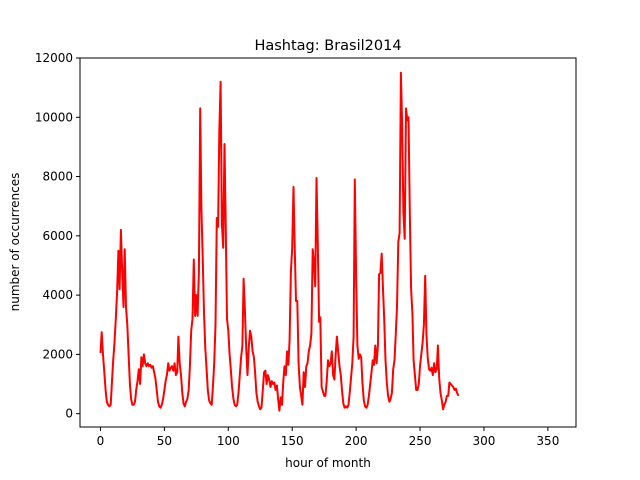  Describe the element at coordinates (164, 441) in the screenshot. I see `x-tick-label: 50` at that location.